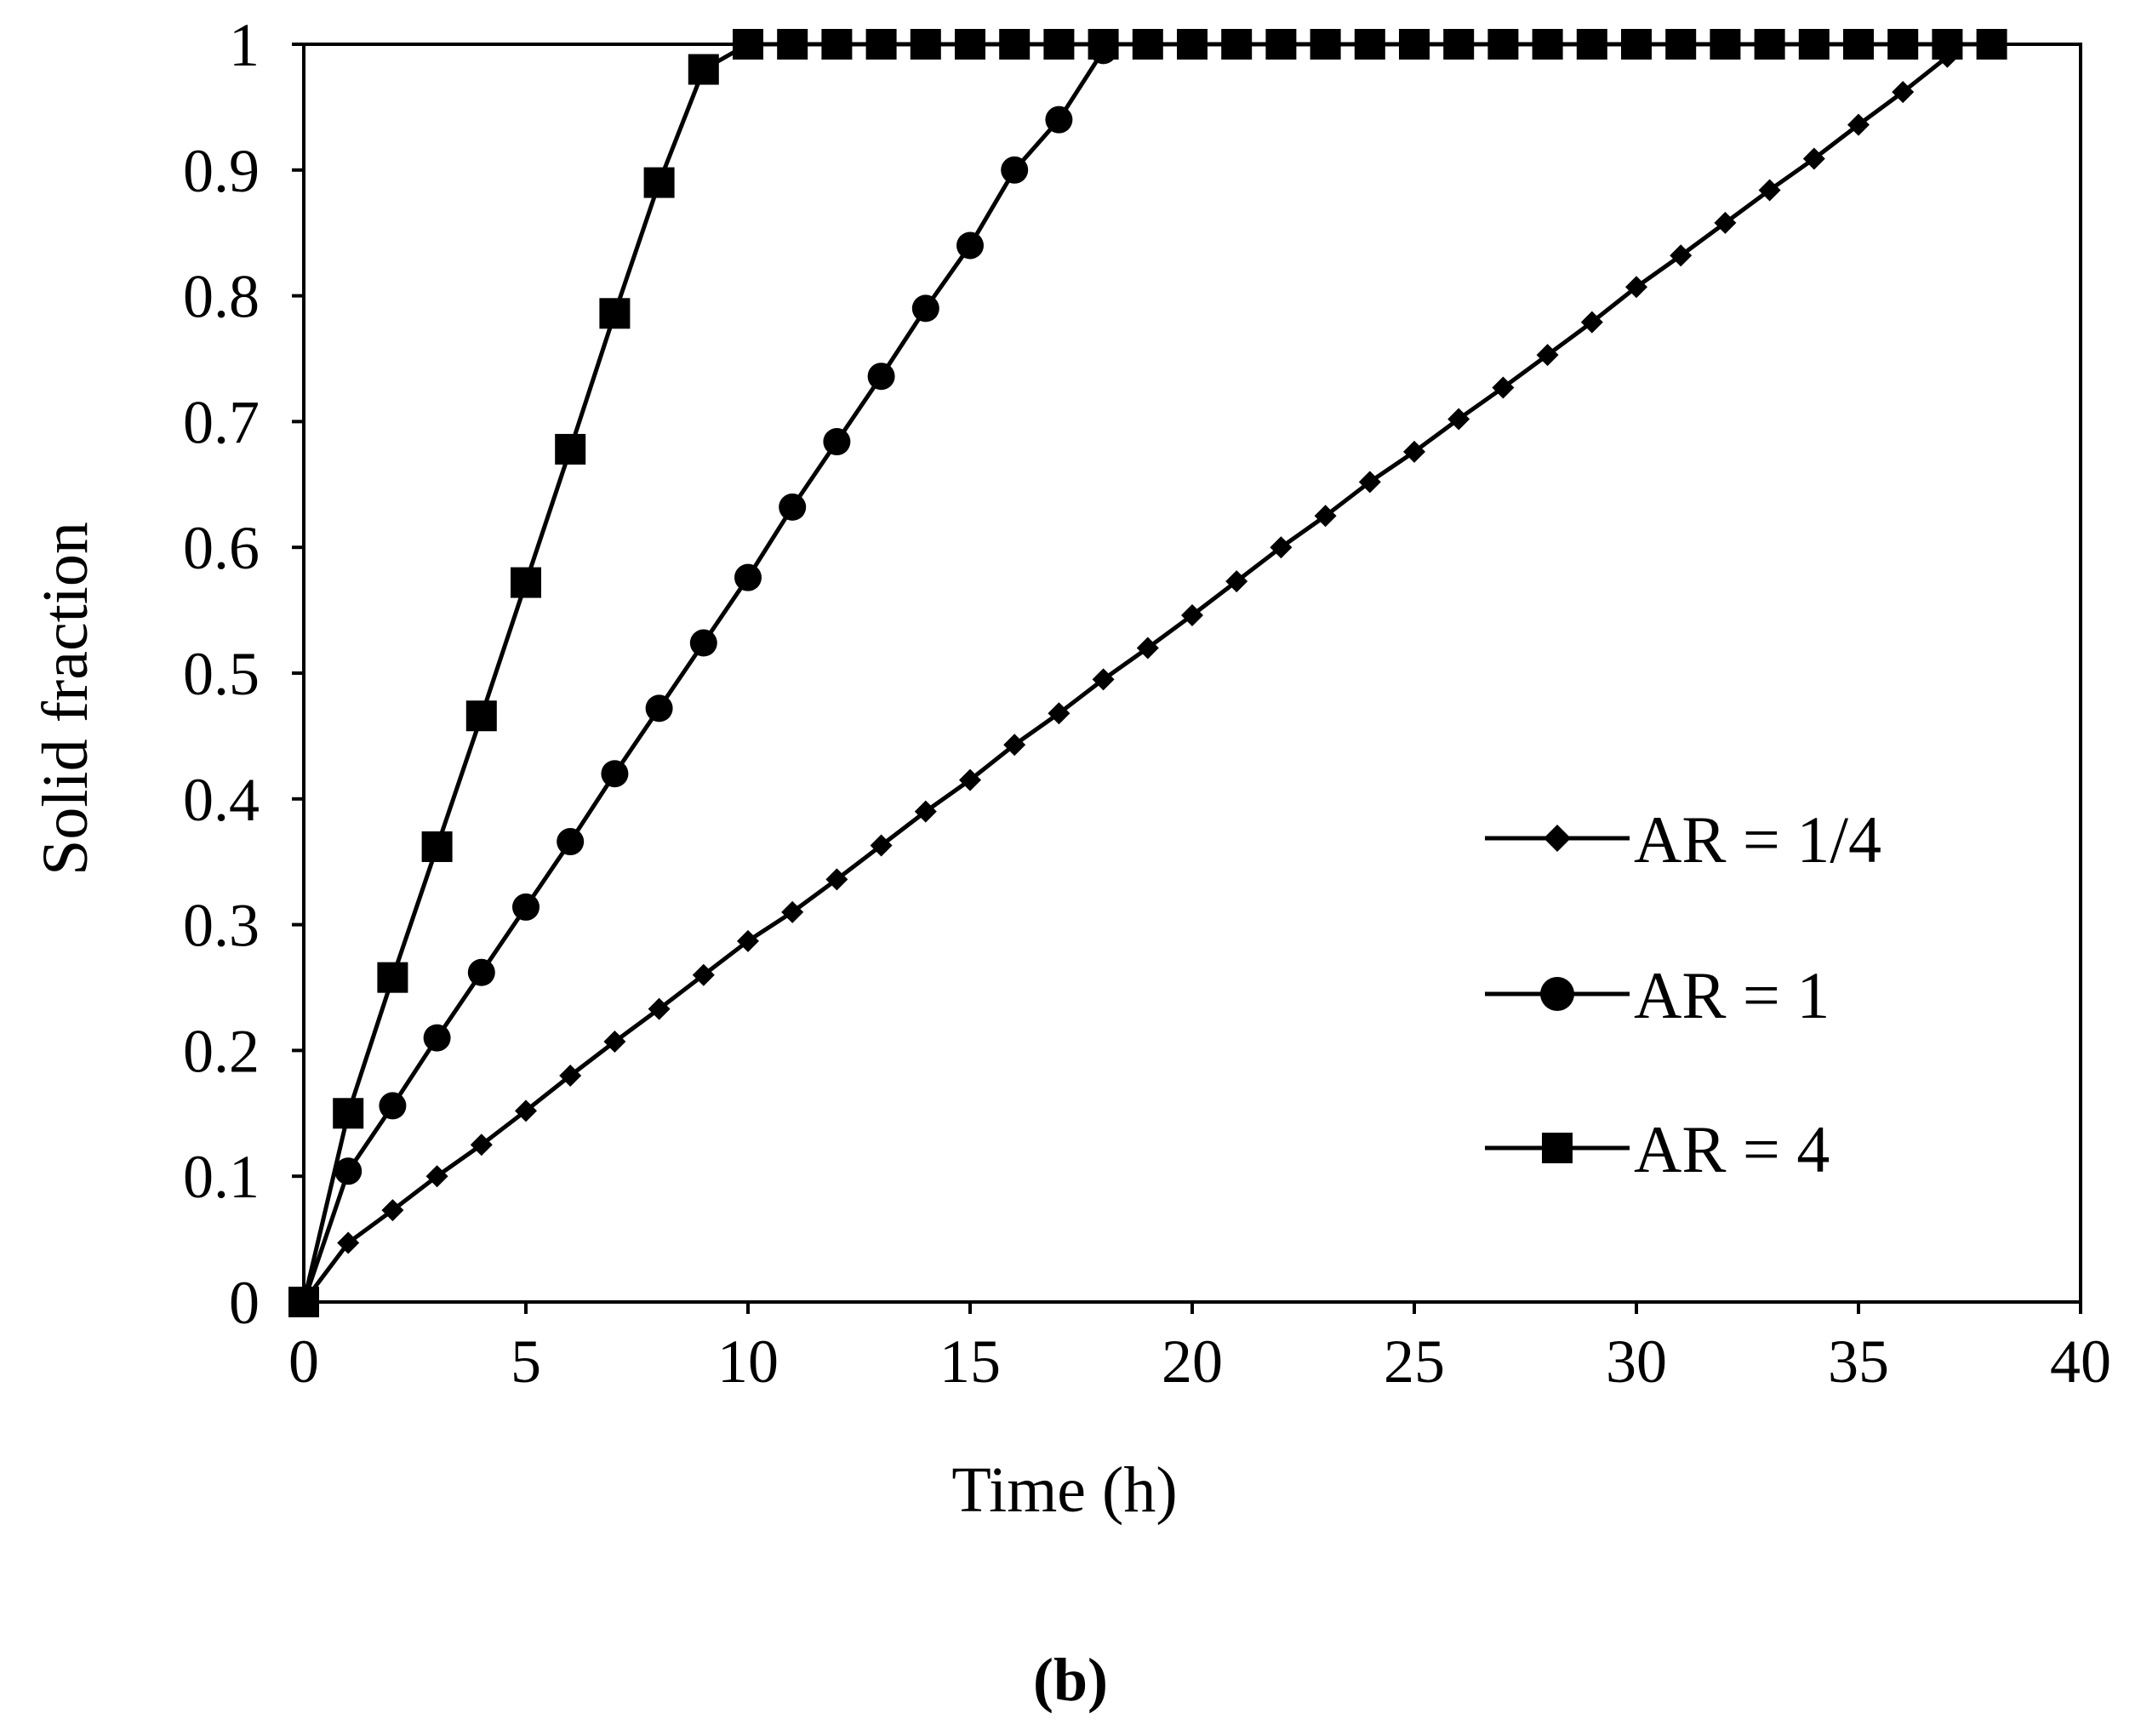  What do you see at coordinates (1732, 995) in the screenshot?
I see `legend-label: AR = 1` at bounding box center [1732, 995].